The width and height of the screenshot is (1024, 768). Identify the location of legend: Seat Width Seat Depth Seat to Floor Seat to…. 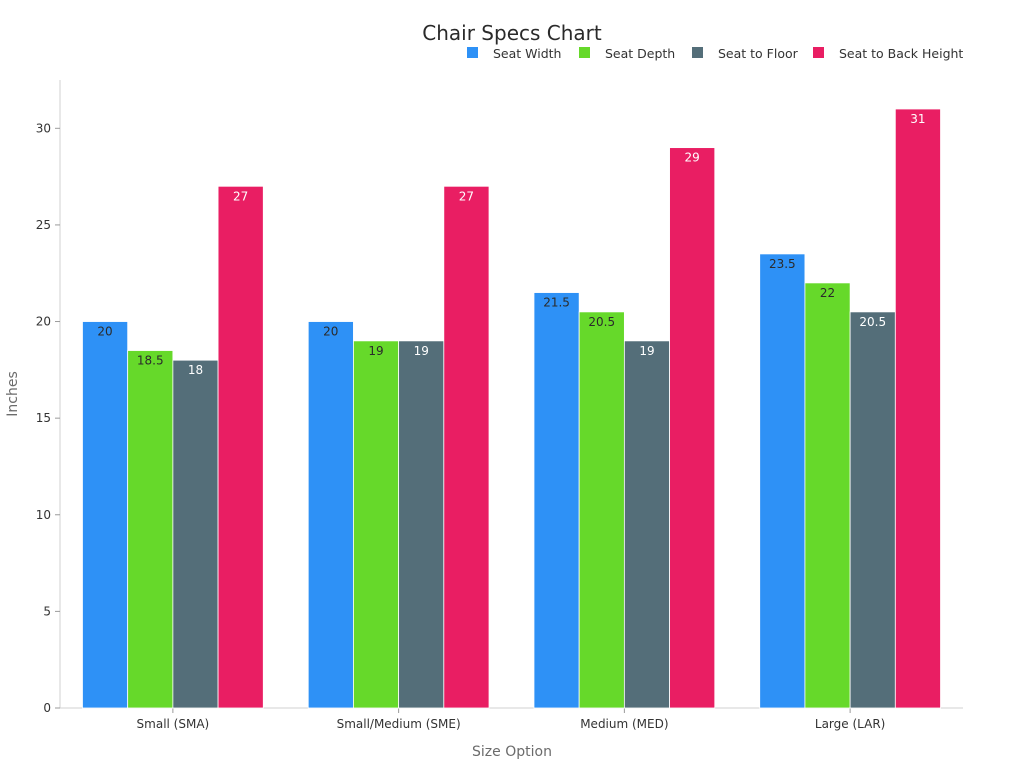
(715, 53).